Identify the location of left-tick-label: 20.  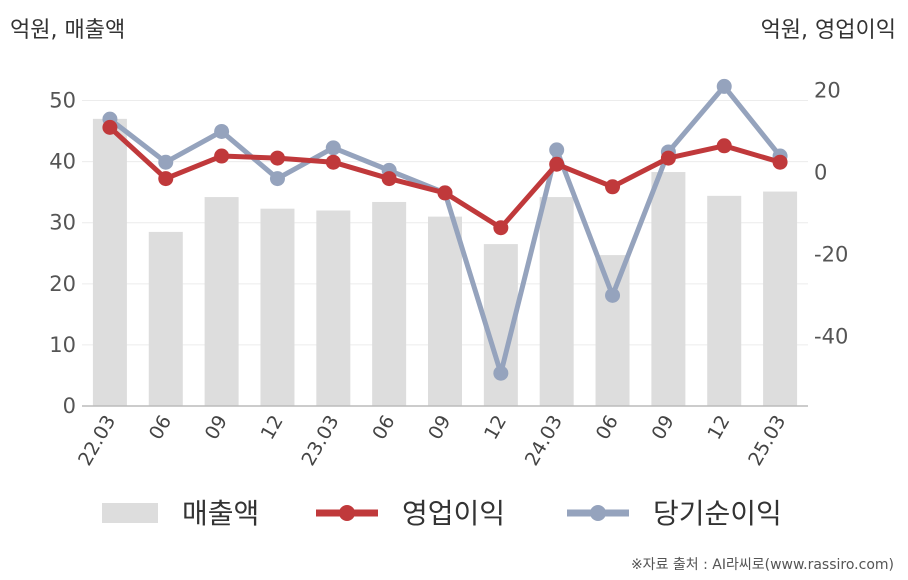
(62, 284).